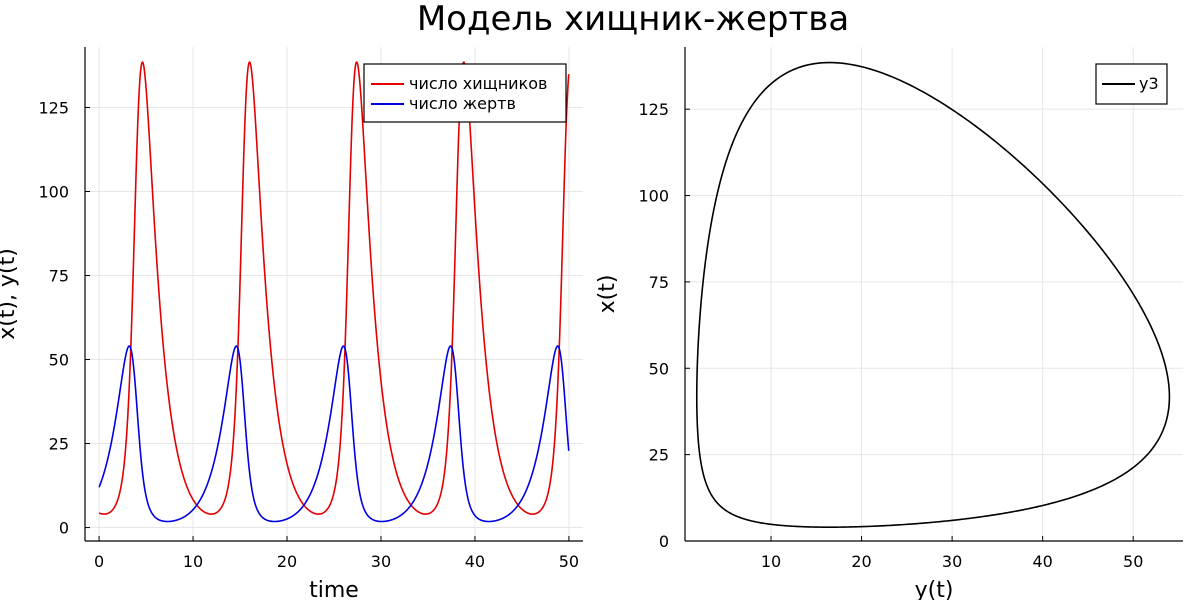 This screenshot has width=1200, height=600. Describe the element at coordinates (99, 561) in the screenshot. I see `x-tick-label: 0` at that location.